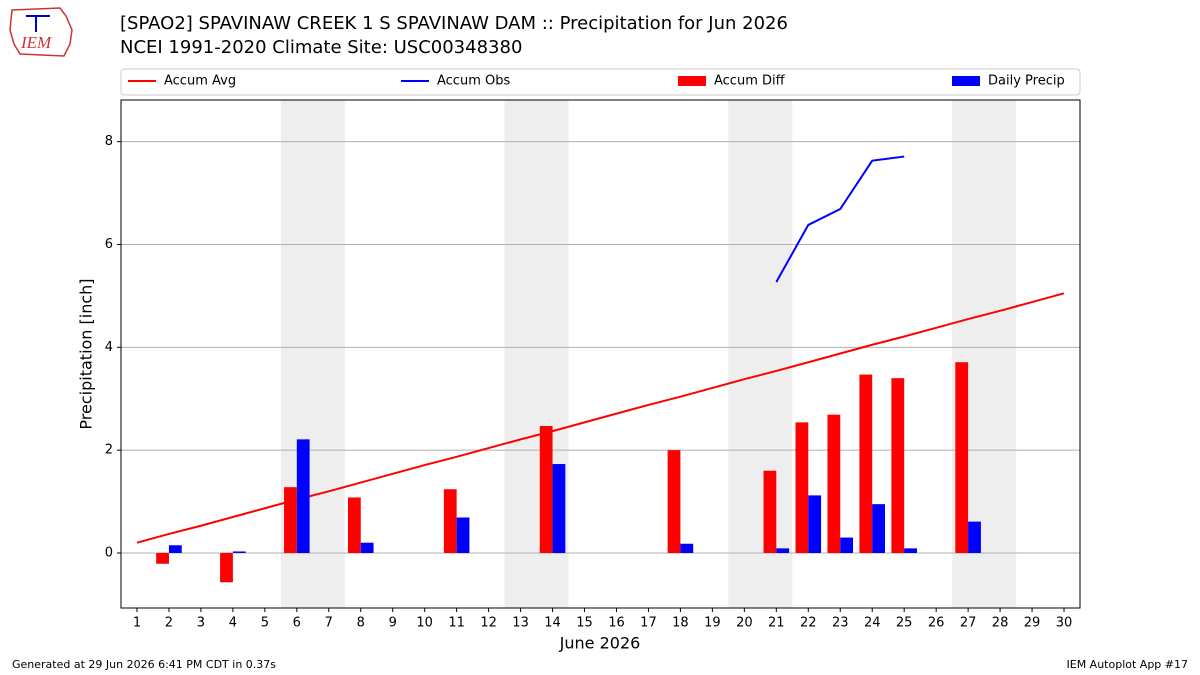 The height and width of the screenshot is (675, 1200). Describe the element at coordinates (584, 623) in the screenshot. I see `x-tick-label: 15` at that location.